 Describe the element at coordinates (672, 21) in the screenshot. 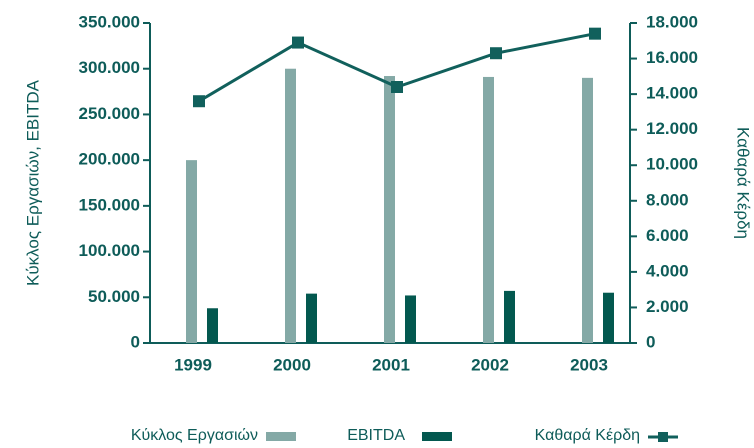

I see `y2-tick-label: 18.000` at that location.